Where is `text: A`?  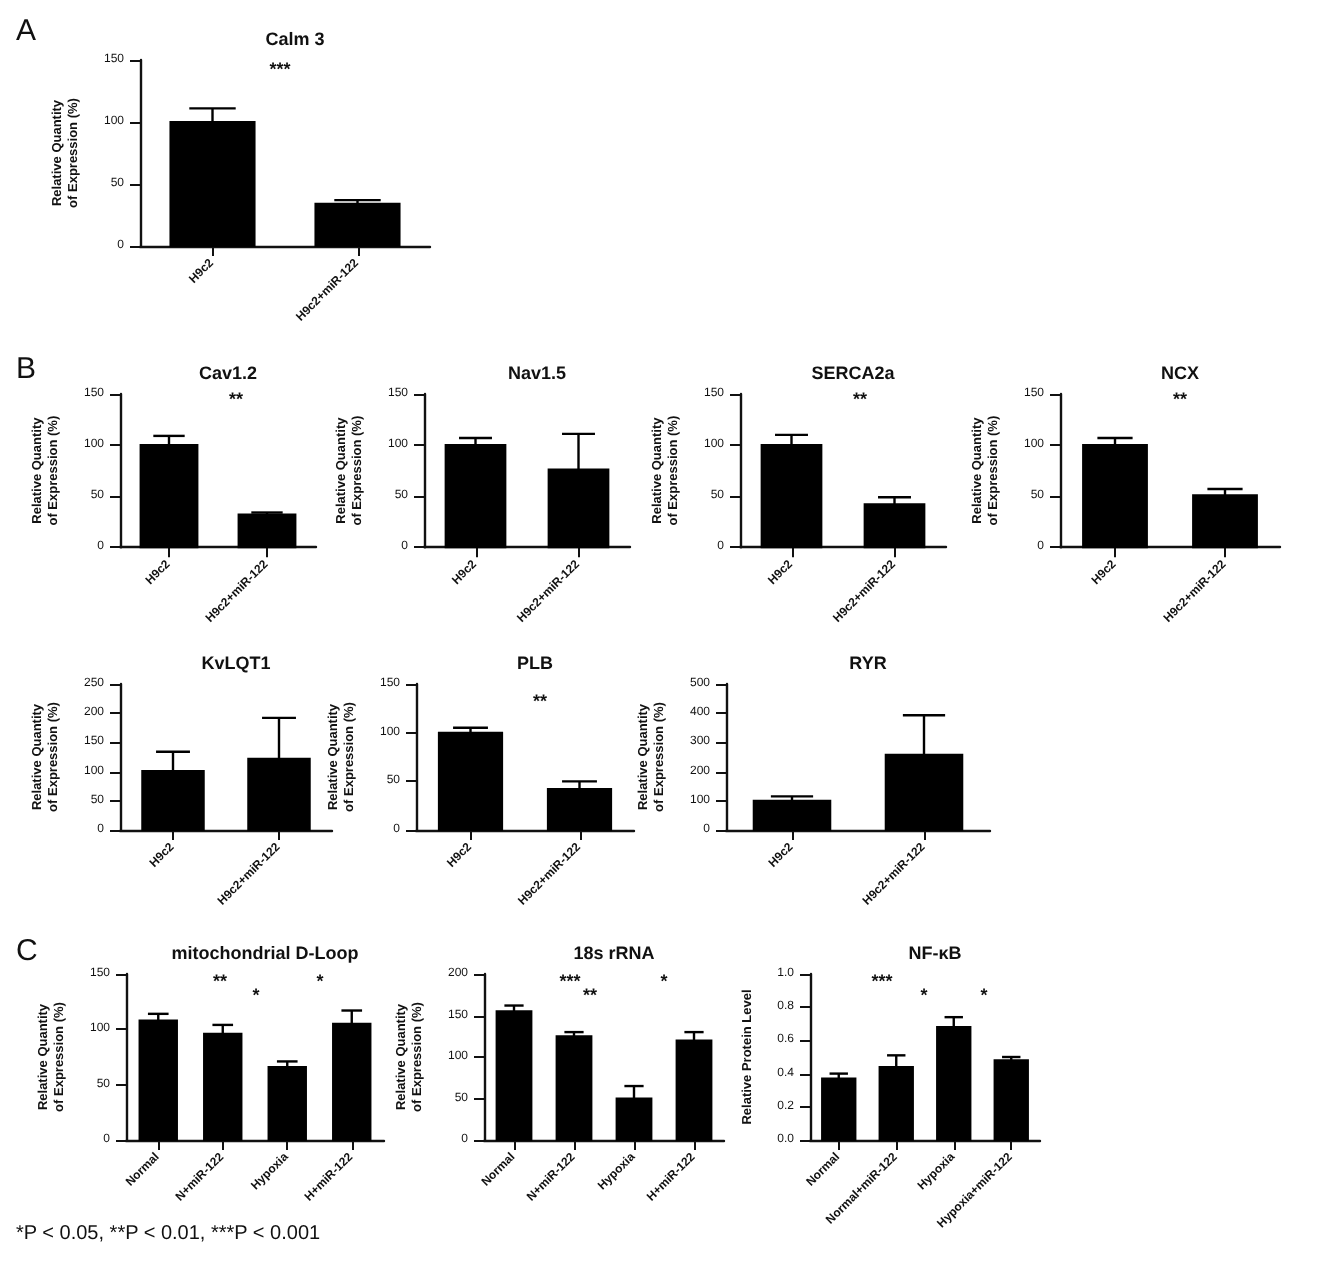
text: A is located at coordinates (26, 31).